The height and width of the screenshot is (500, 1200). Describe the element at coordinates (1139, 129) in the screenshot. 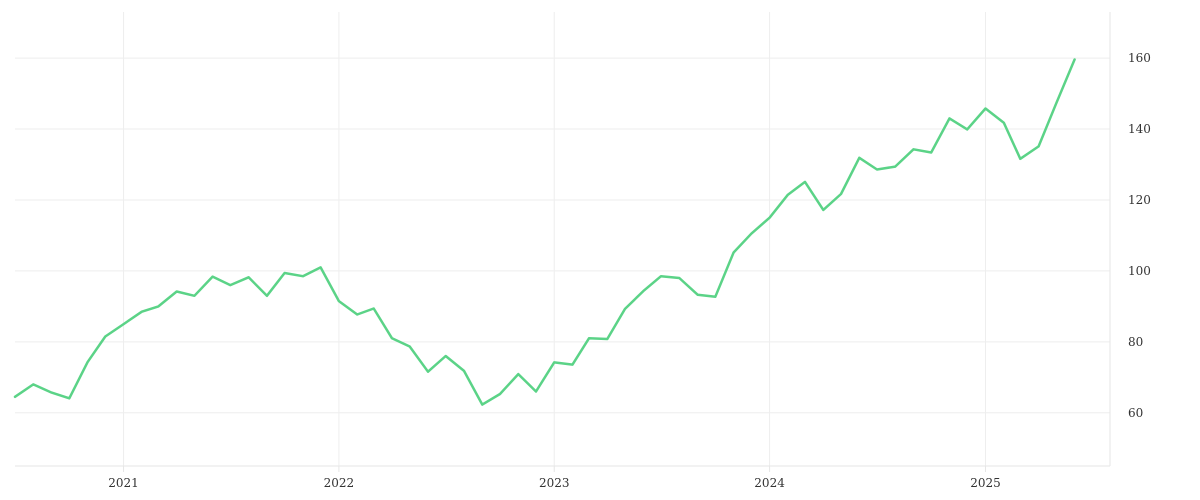

I see `y-tick-label-140: 140` at that location.